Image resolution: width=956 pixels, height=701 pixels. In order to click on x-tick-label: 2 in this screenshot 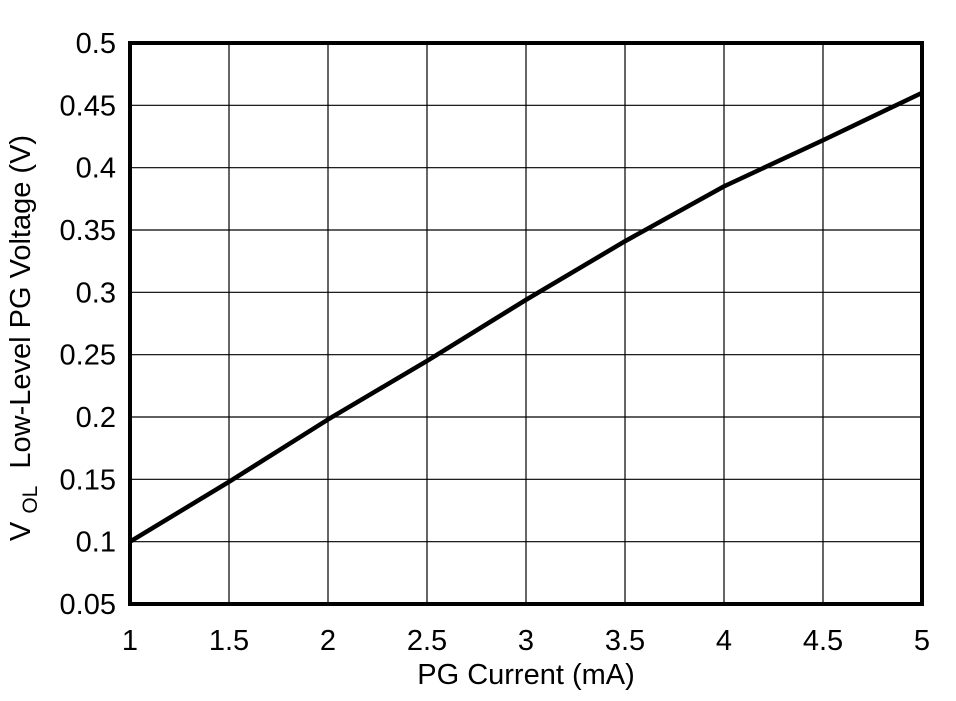, I will do `click(328, 641)`.